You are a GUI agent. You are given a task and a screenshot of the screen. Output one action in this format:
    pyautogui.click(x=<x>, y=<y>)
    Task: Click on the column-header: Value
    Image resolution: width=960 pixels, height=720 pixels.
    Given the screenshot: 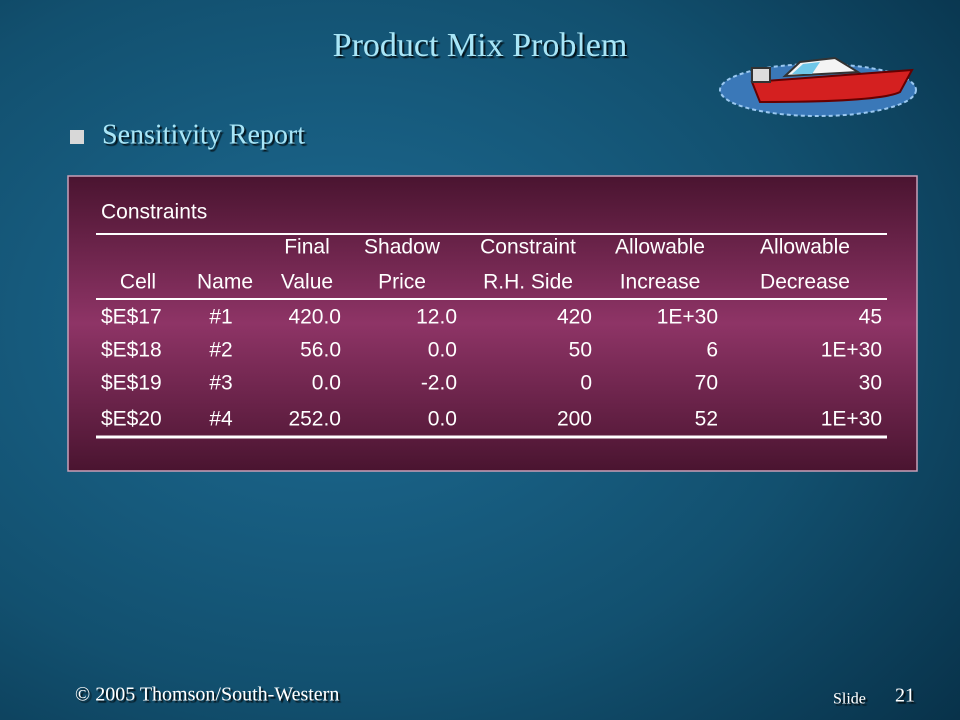 What is the action you would take?
    pyautogui.click(x=307, y=282)
    